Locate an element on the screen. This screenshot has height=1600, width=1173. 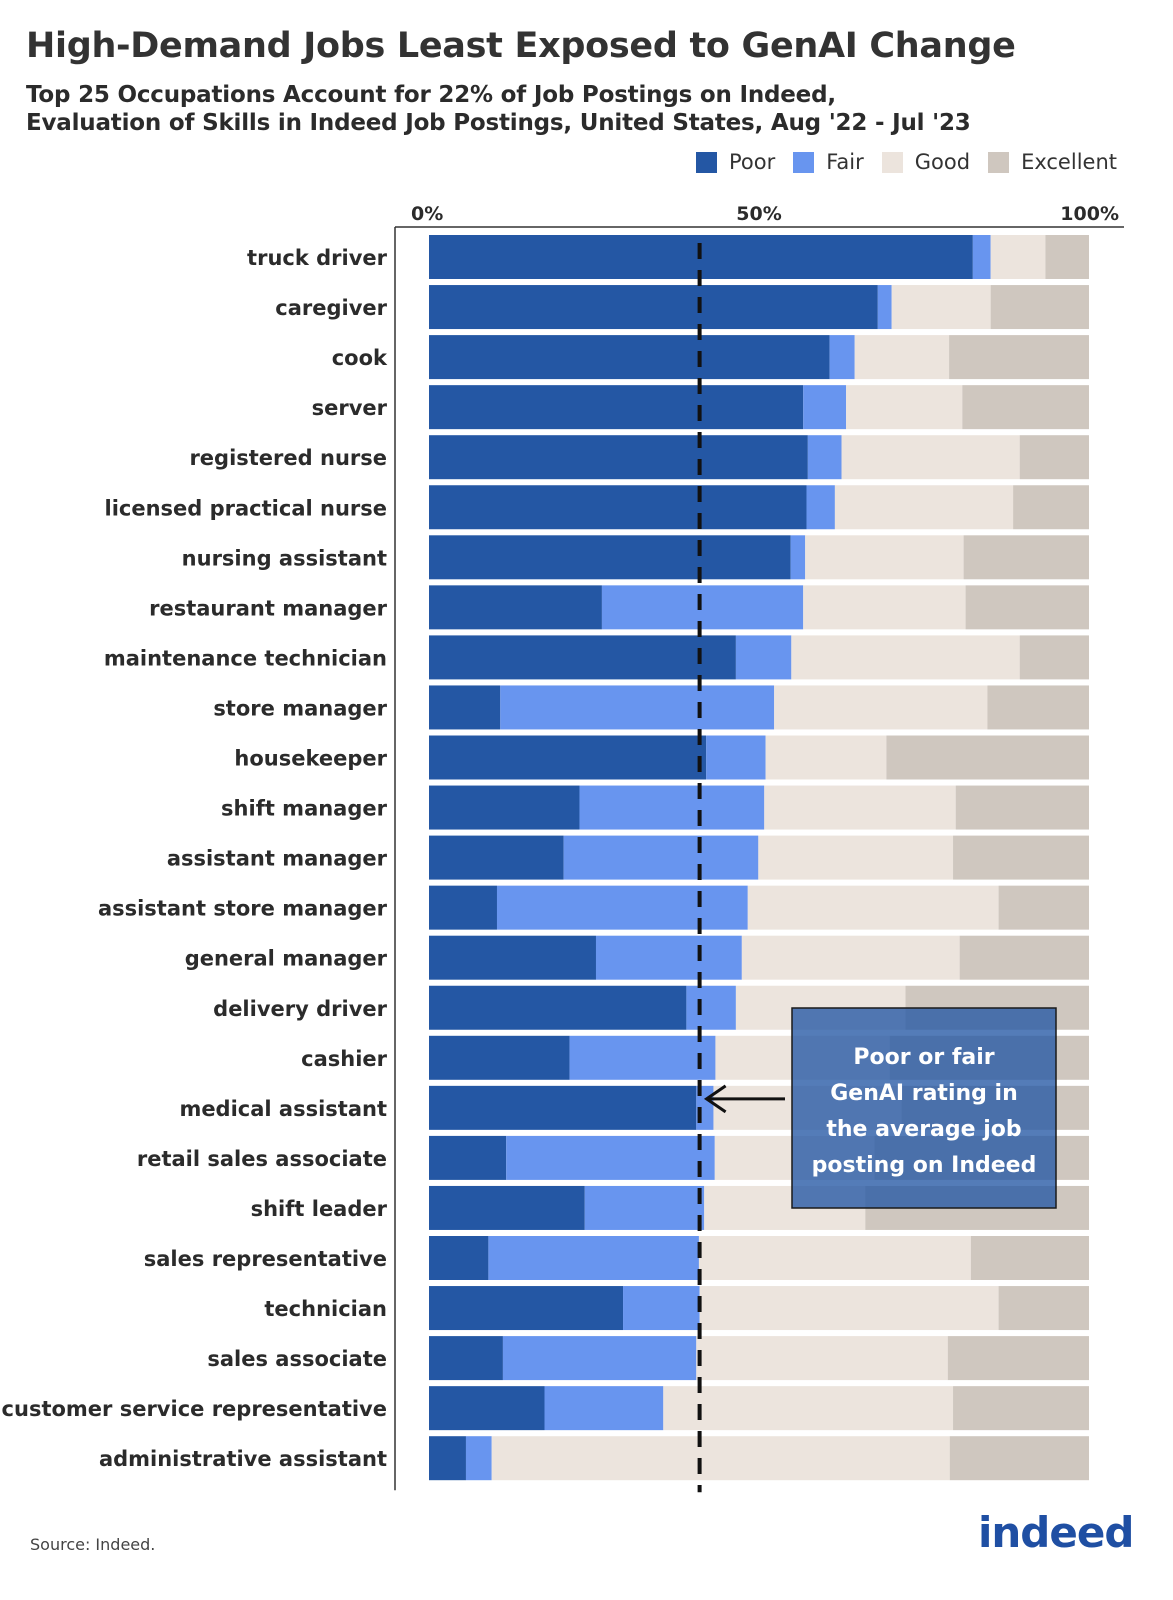
bar-assistant-manager-fair is located at coordinates (661, 857).